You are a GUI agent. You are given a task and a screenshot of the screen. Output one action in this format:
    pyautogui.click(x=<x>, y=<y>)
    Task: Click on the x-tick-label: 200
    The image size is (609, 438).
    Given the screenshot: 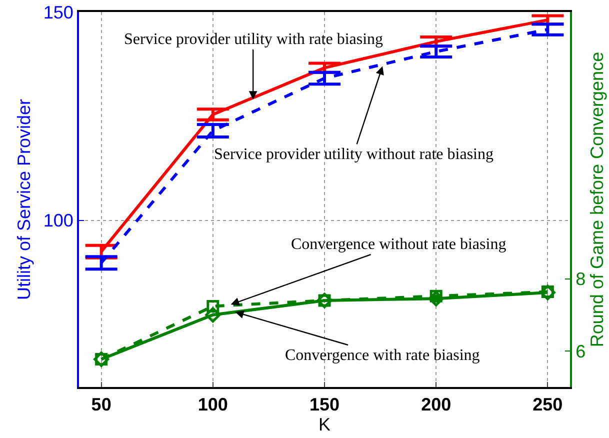 What is the action you would take?
    pyautogui.click(x=436, y=404)
    